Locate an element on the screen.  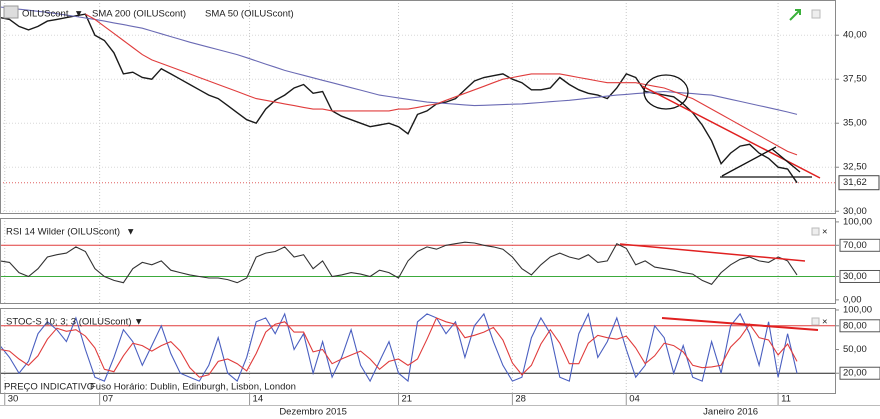
legend-entry: SMA 200 (OILUScont) is located at coordinates (139, 14).